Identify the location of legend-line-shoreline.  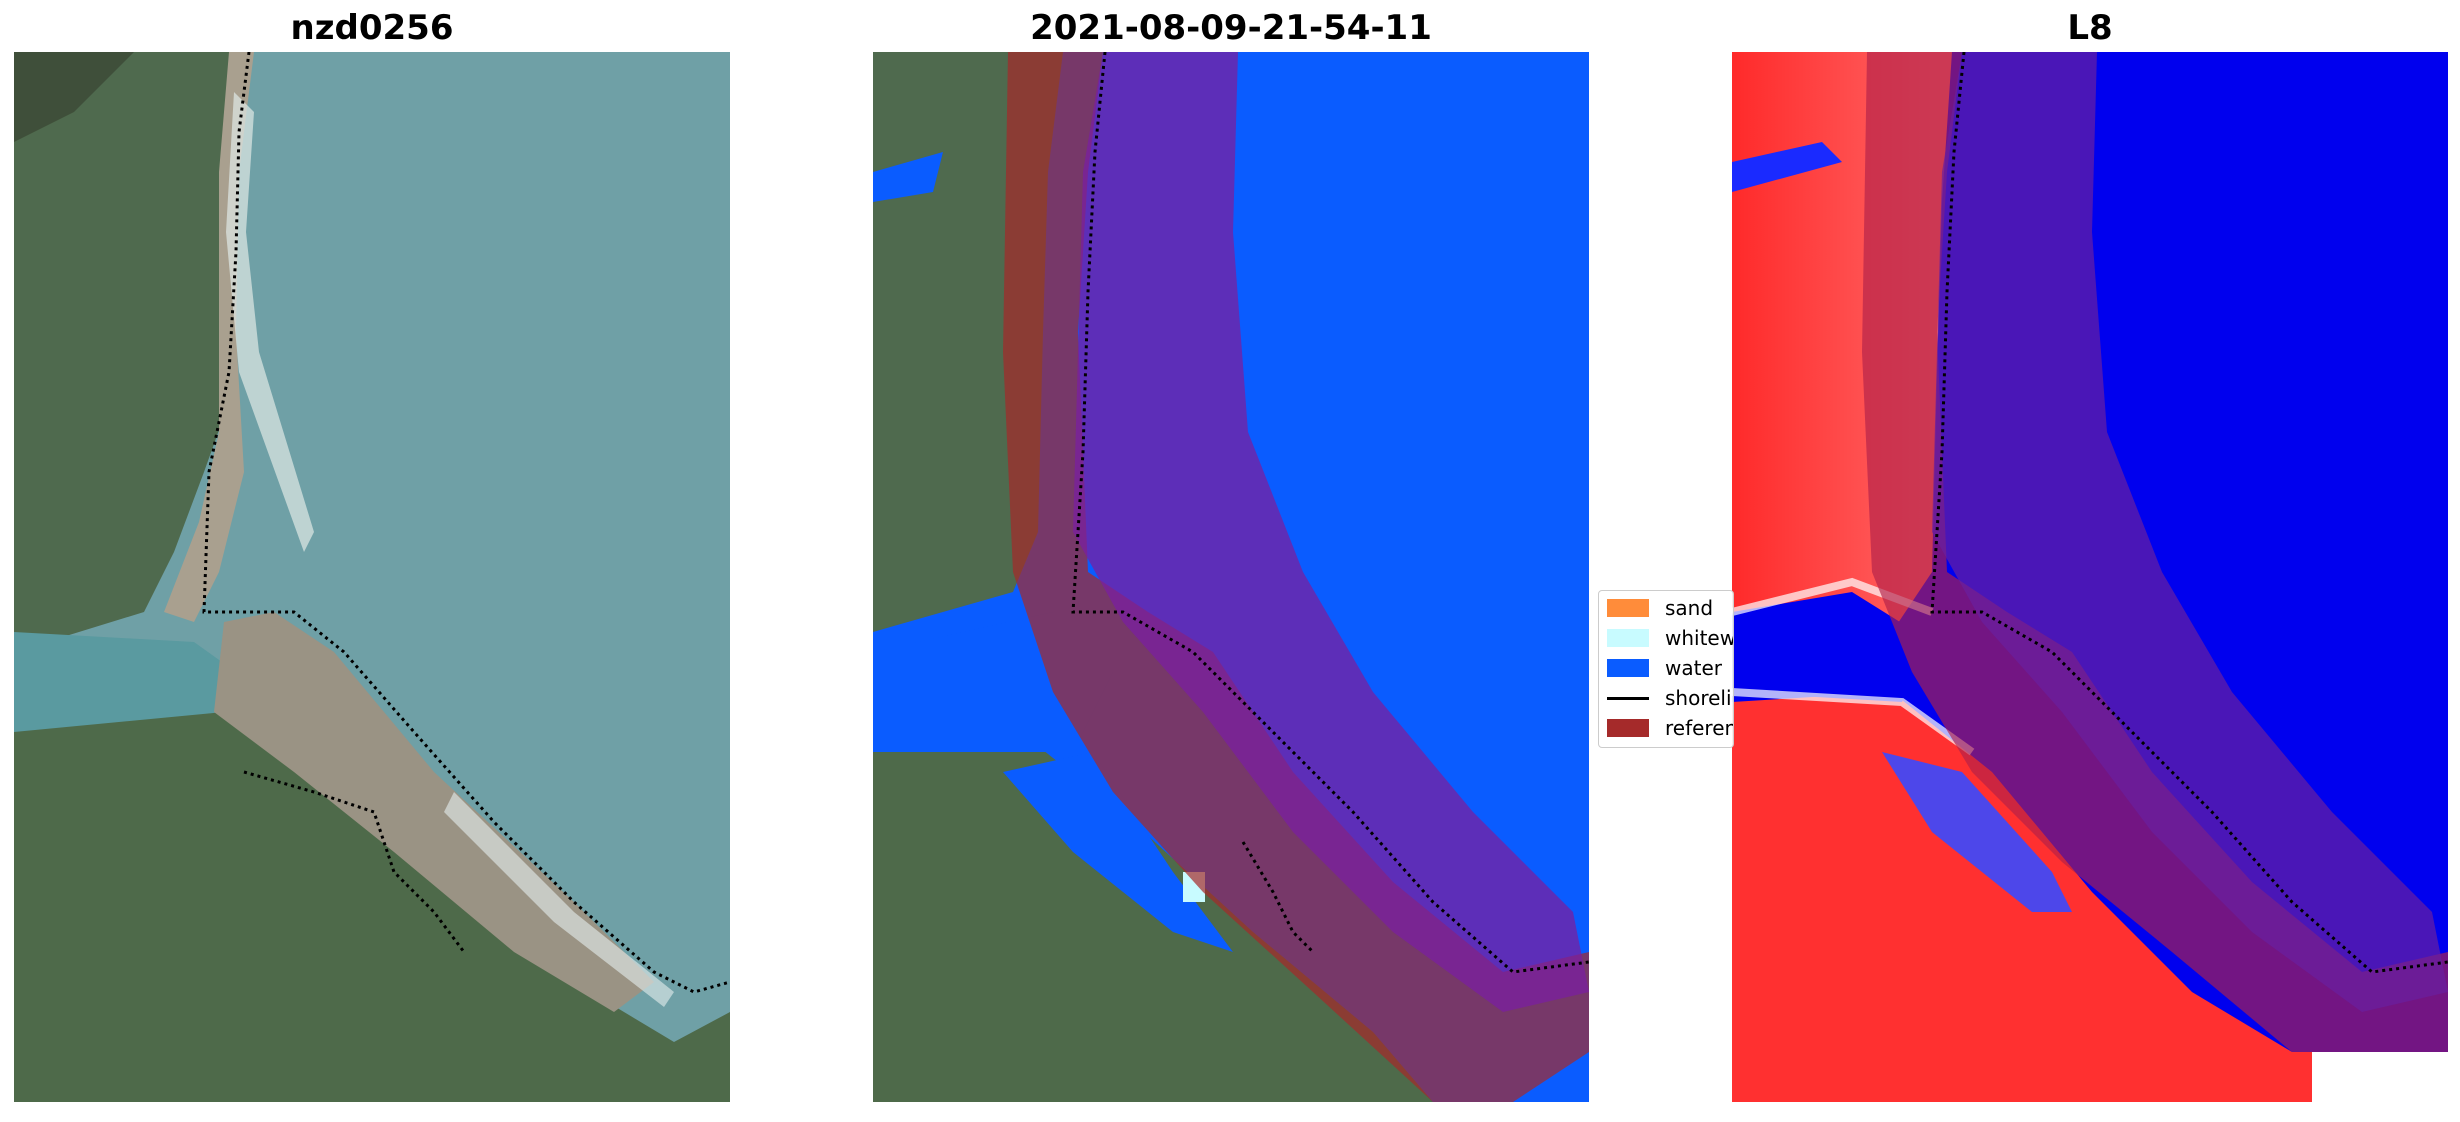
(1628, 698).